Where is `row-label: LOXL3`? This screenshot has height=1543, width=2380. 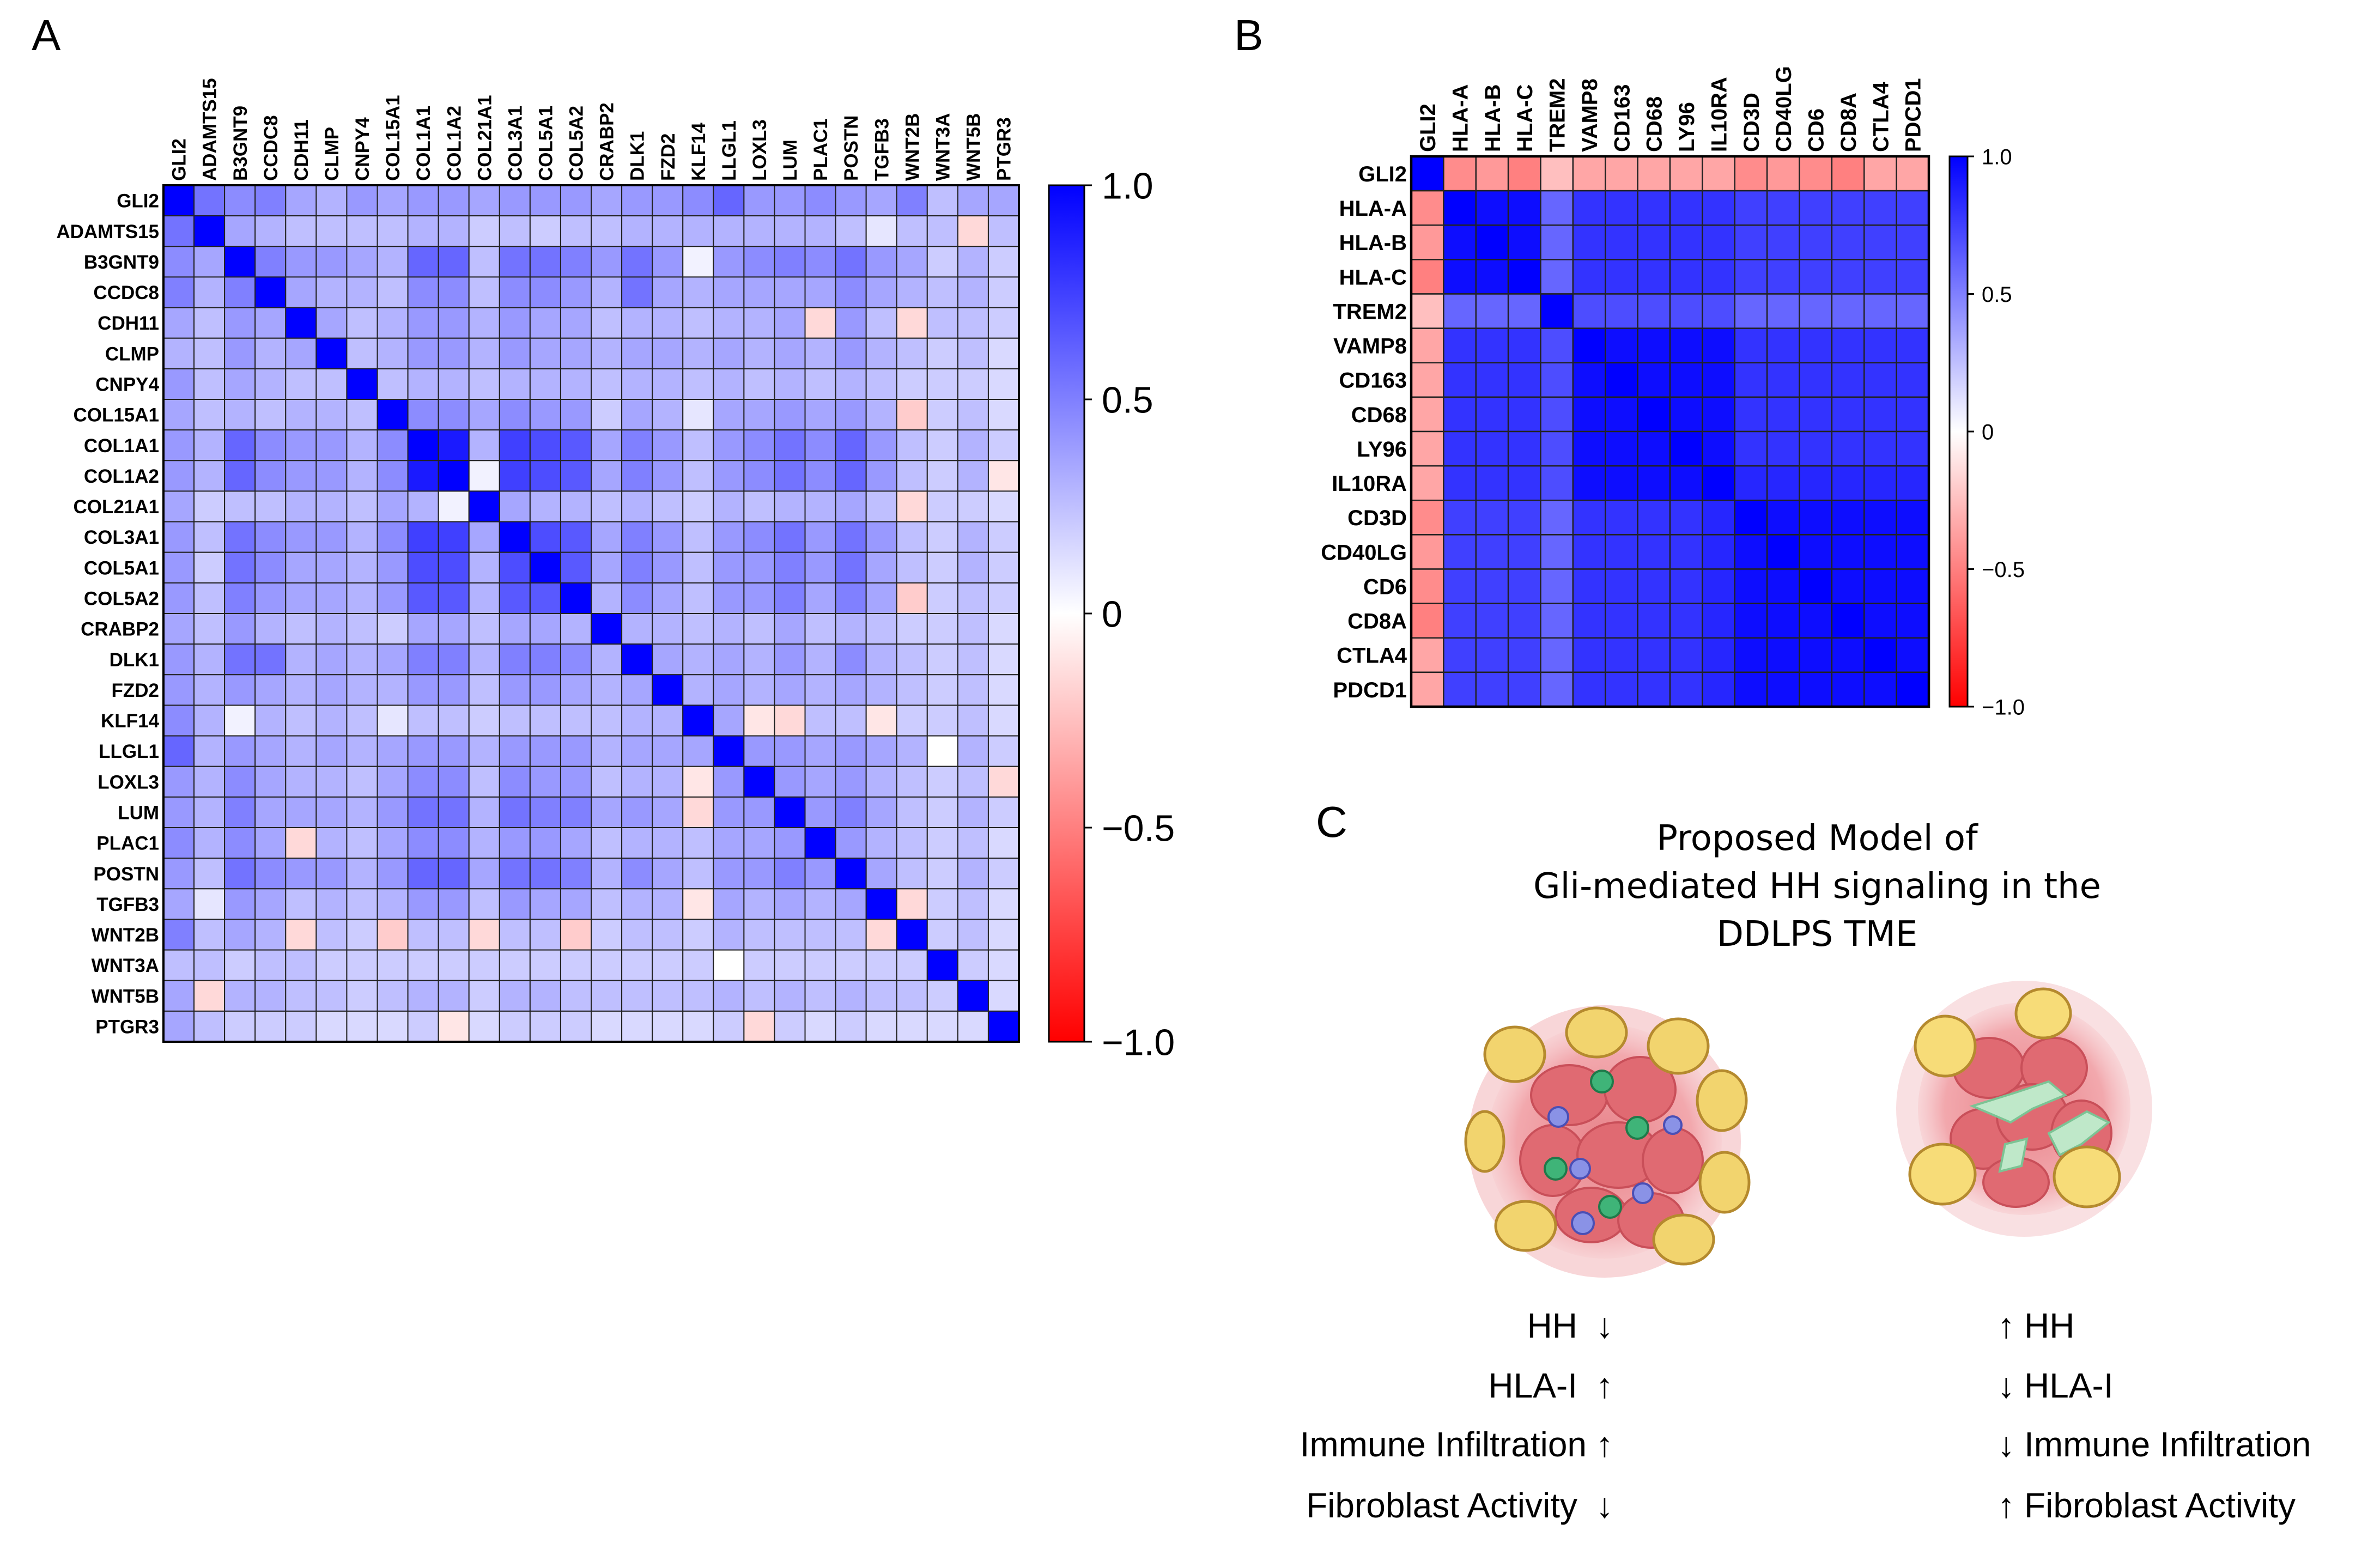
row-label: LOXL3 is located at coordinates (128, 782).